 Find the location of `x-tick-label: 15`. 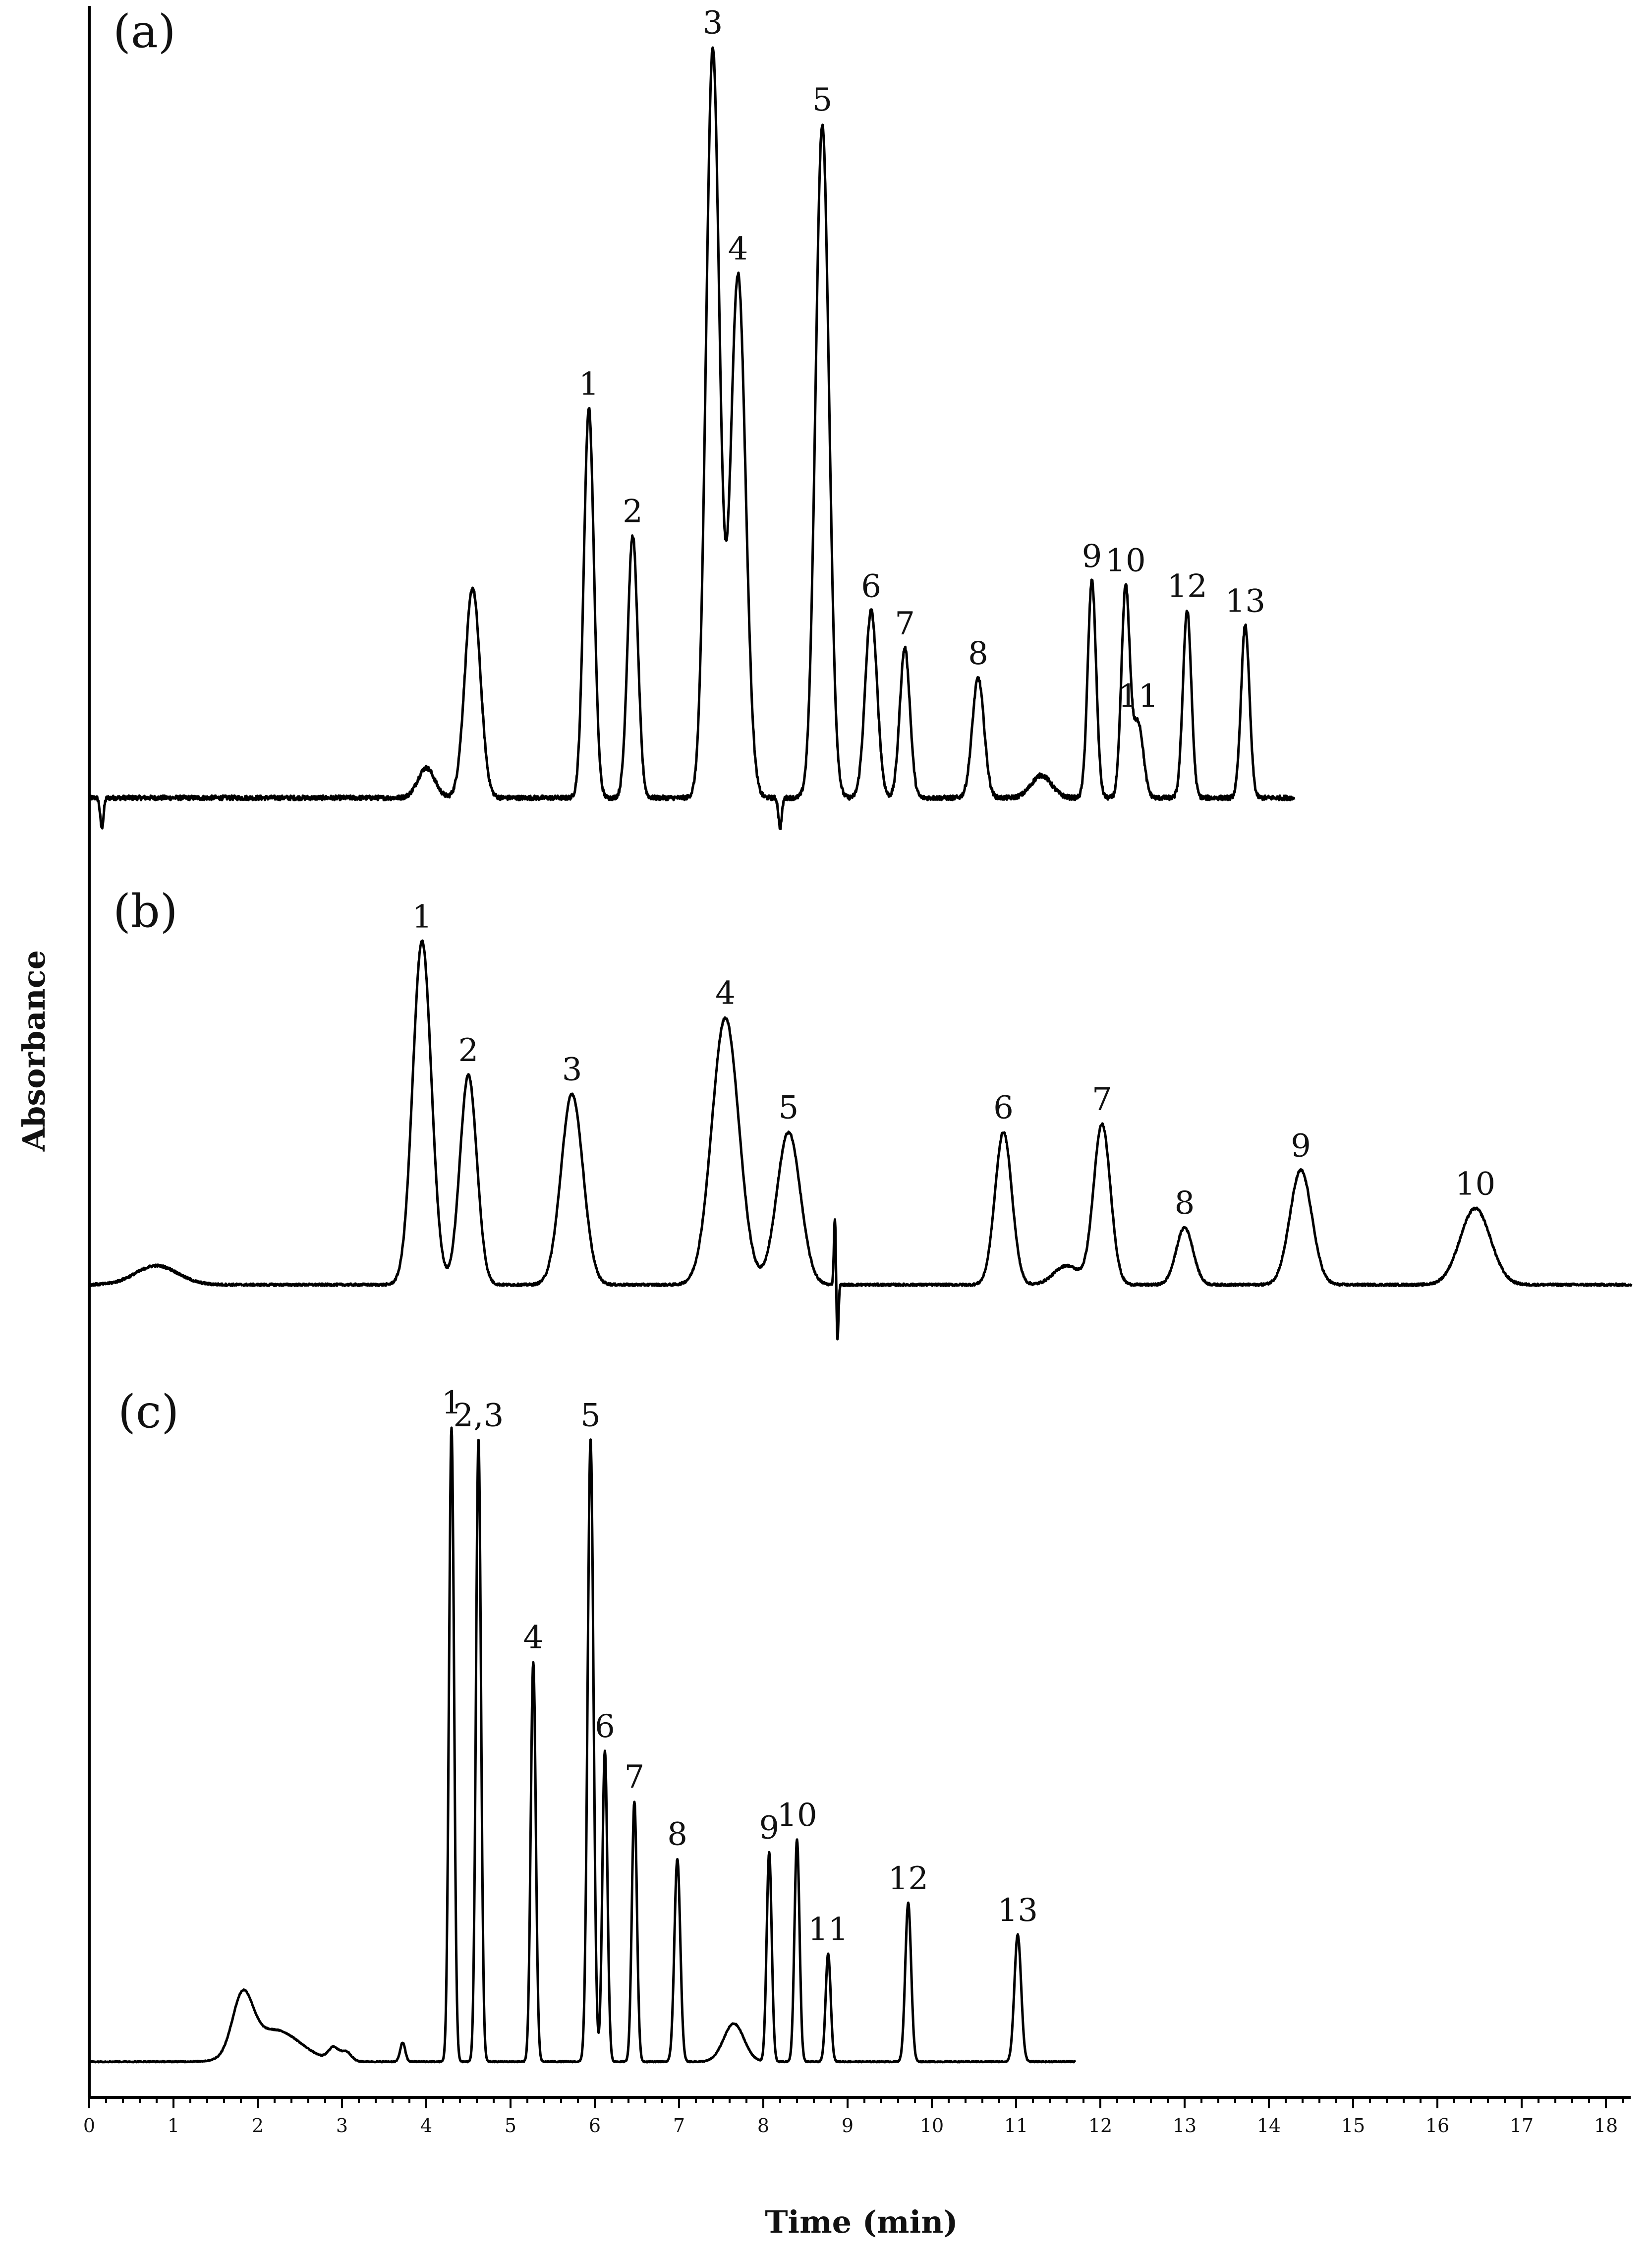

x-tick-label: 15 is located at coordinates (1353, 2126).